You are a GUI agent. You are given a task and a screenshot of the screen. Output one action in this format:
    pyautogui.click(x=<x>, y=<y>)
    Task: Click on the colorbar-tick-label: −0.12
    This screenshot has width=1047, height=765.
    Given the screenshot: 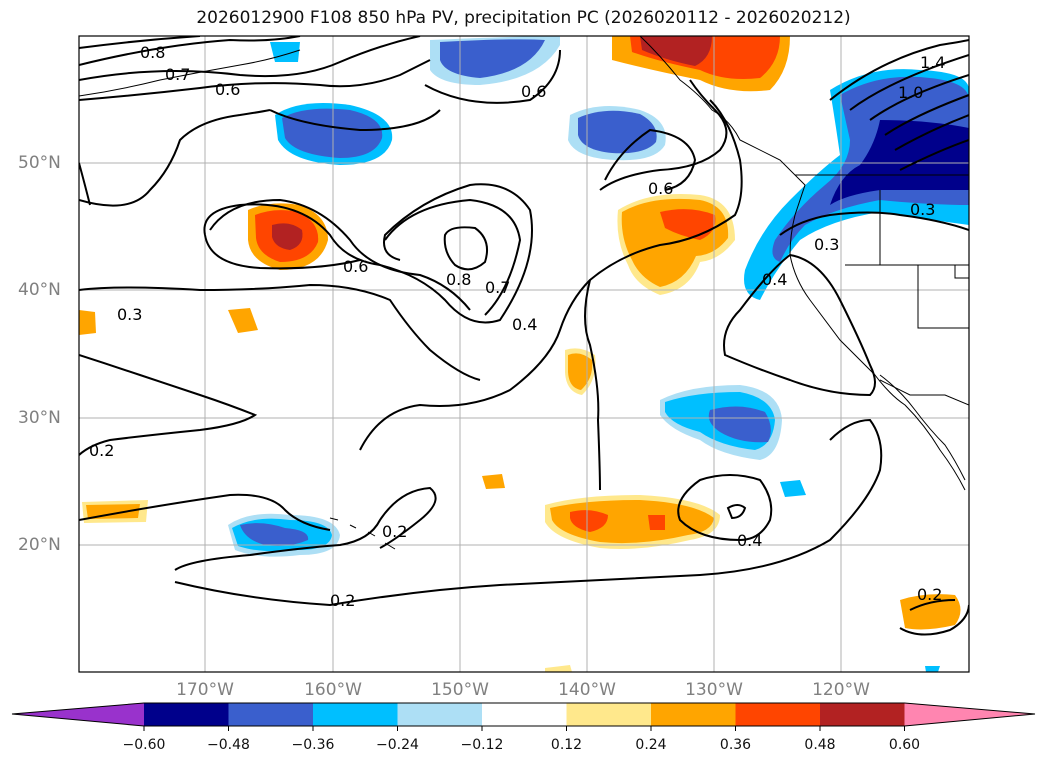 What is the action you would take?
    pyautogui.click(x=482, y=745)
    